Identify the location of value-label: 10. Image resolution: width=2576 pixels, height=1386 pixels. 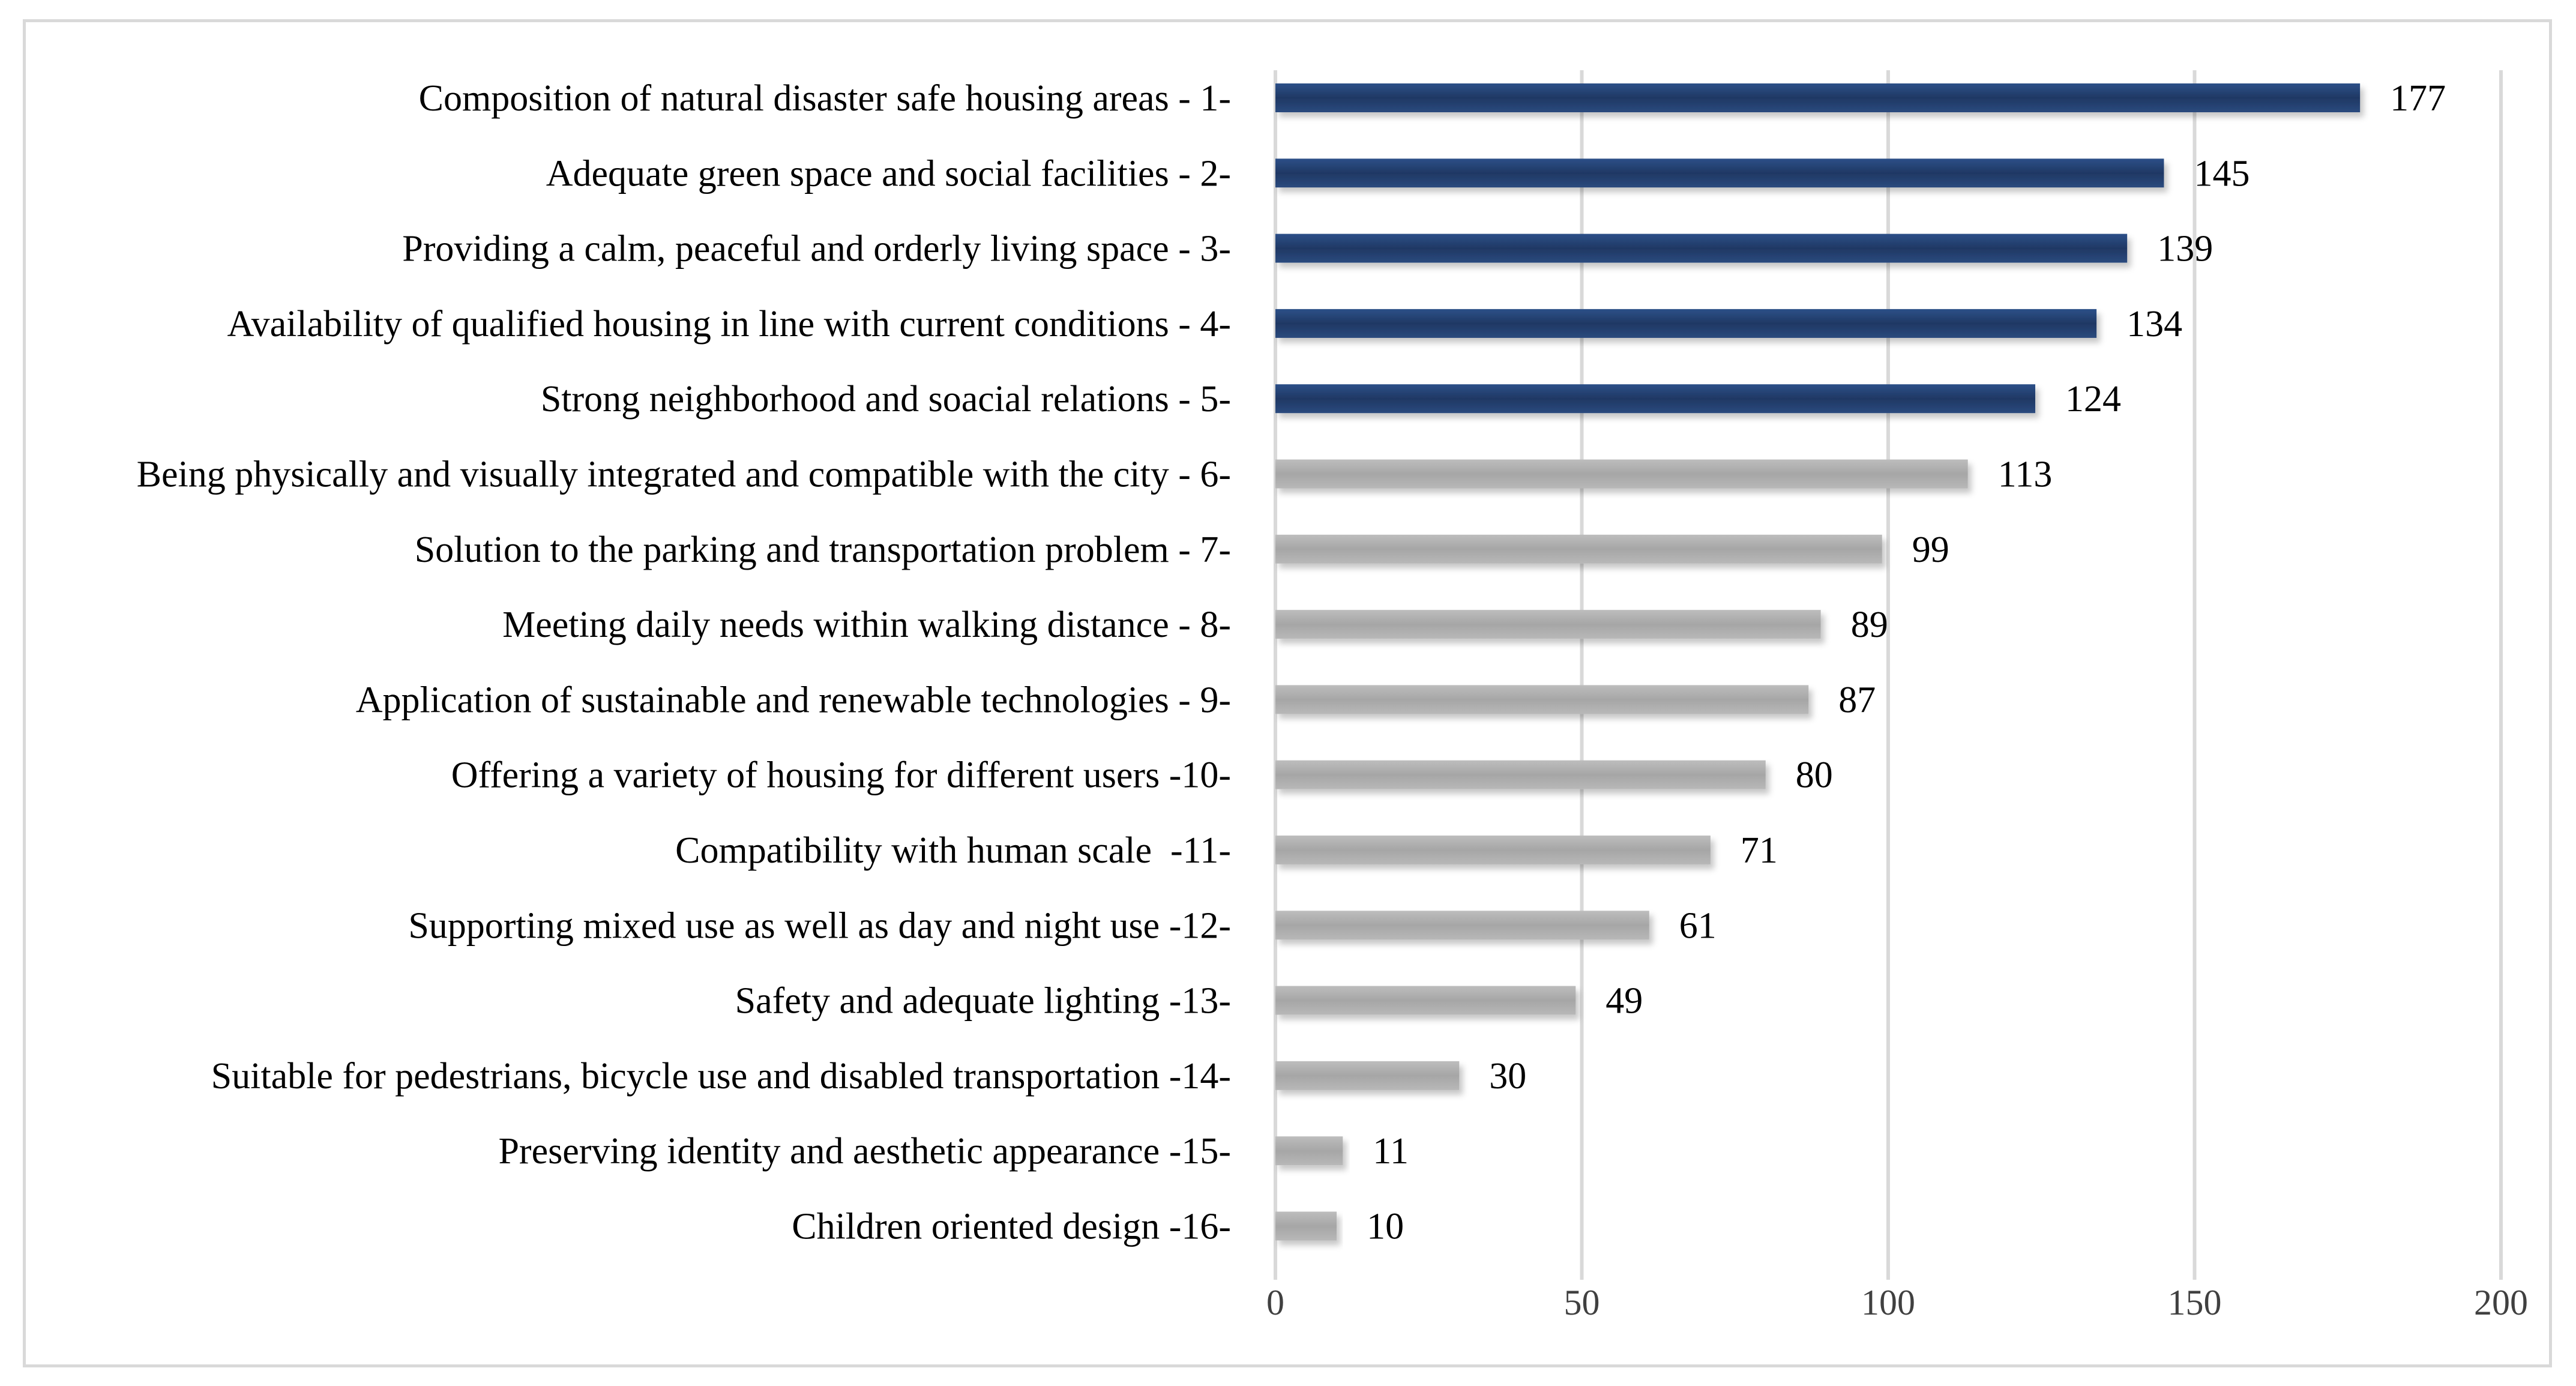
(1385, 1227).